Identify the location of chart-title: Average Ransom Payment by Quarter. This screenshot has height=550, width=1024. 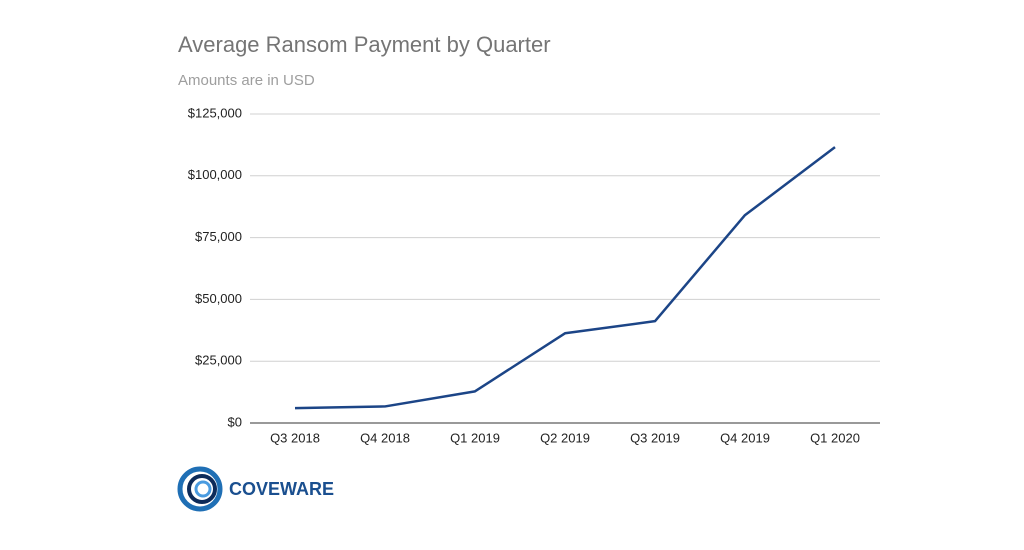
(364, 44).